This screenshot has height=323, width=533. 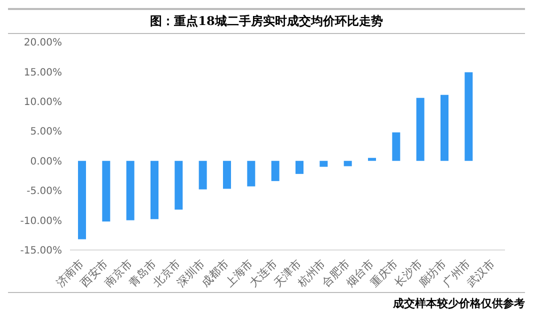 What do you see at coordinates (41, 251) in the screenshot?
I see `y-tick-label: -15.00%` at bounding box center [41, 251].